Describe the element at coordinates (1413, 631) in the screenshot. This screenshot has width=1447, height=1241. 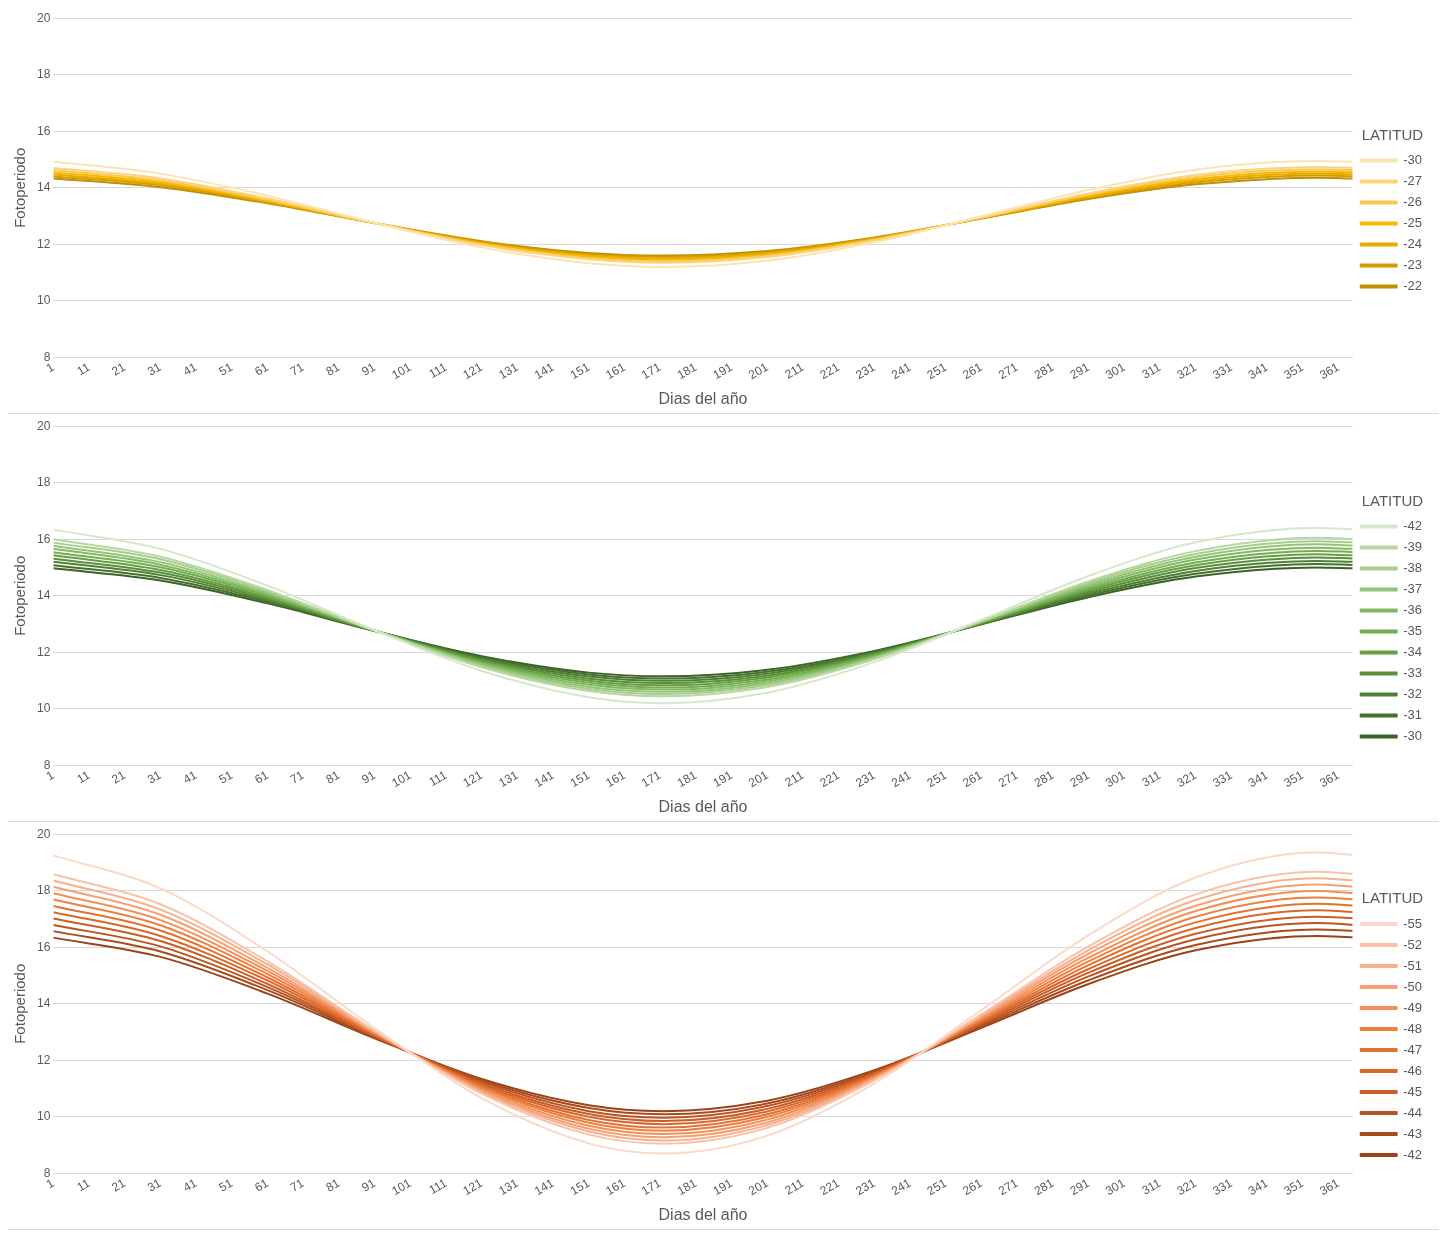
I see `legend-label: -35` at that location.